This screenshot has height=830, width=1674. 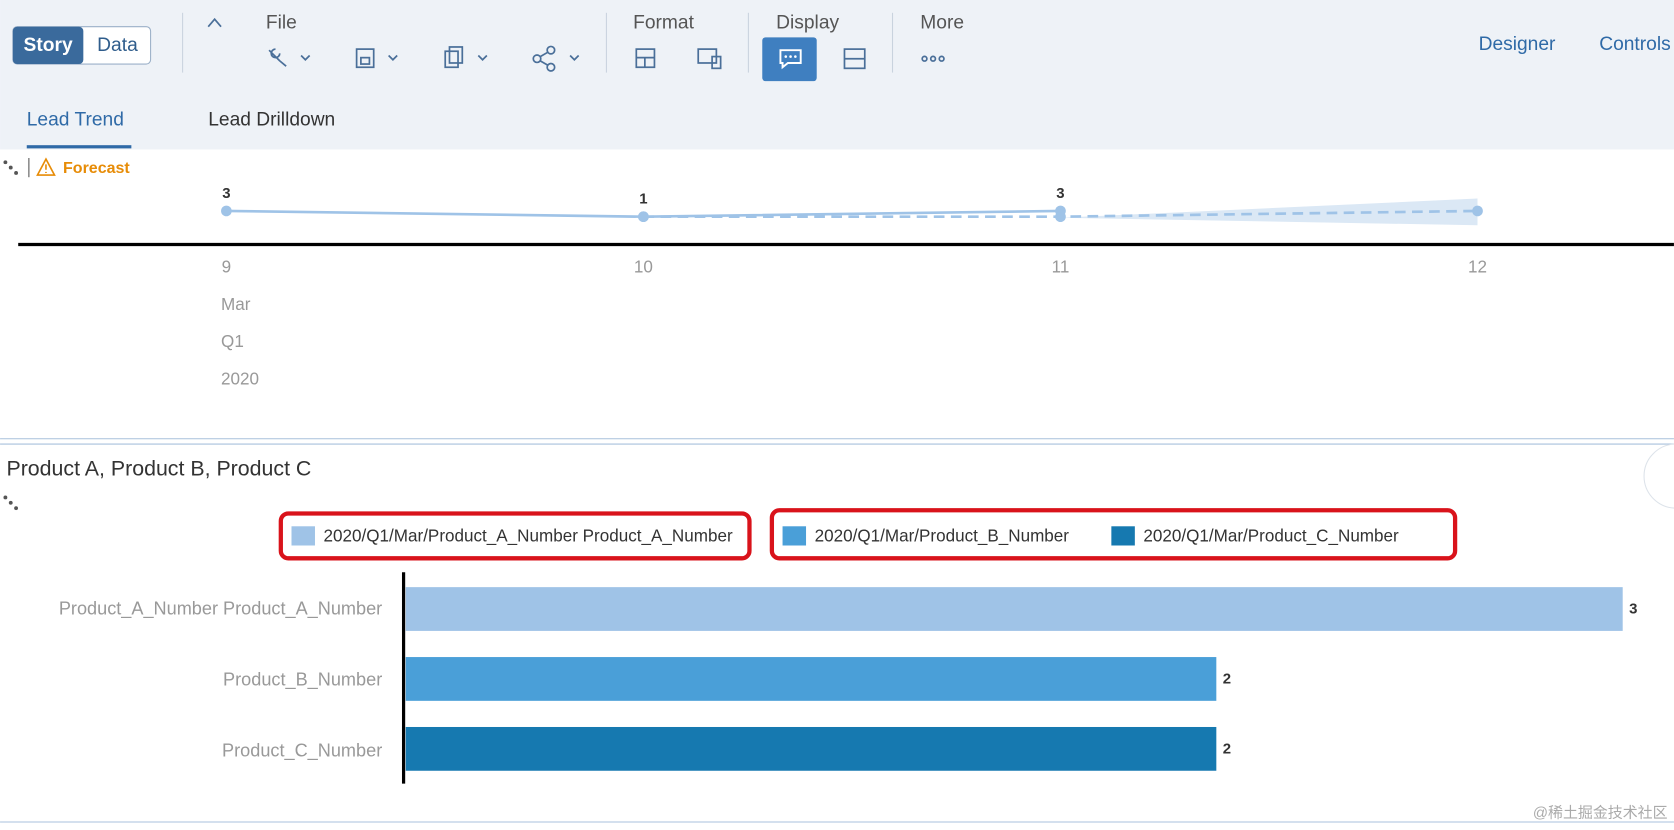 I want to click on x-tick-label: 10, so click(x=643, y=266).